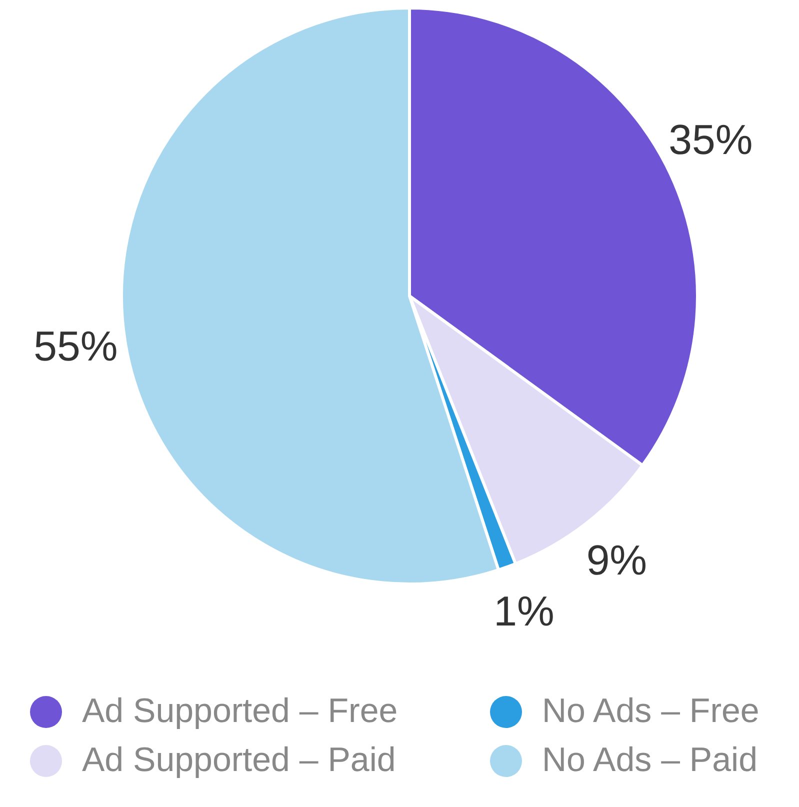  What do you see at coordinates (650, 760) in the screenshot?
I see `legend-label: No Ads – Paid` at bounding box center [650, 760].